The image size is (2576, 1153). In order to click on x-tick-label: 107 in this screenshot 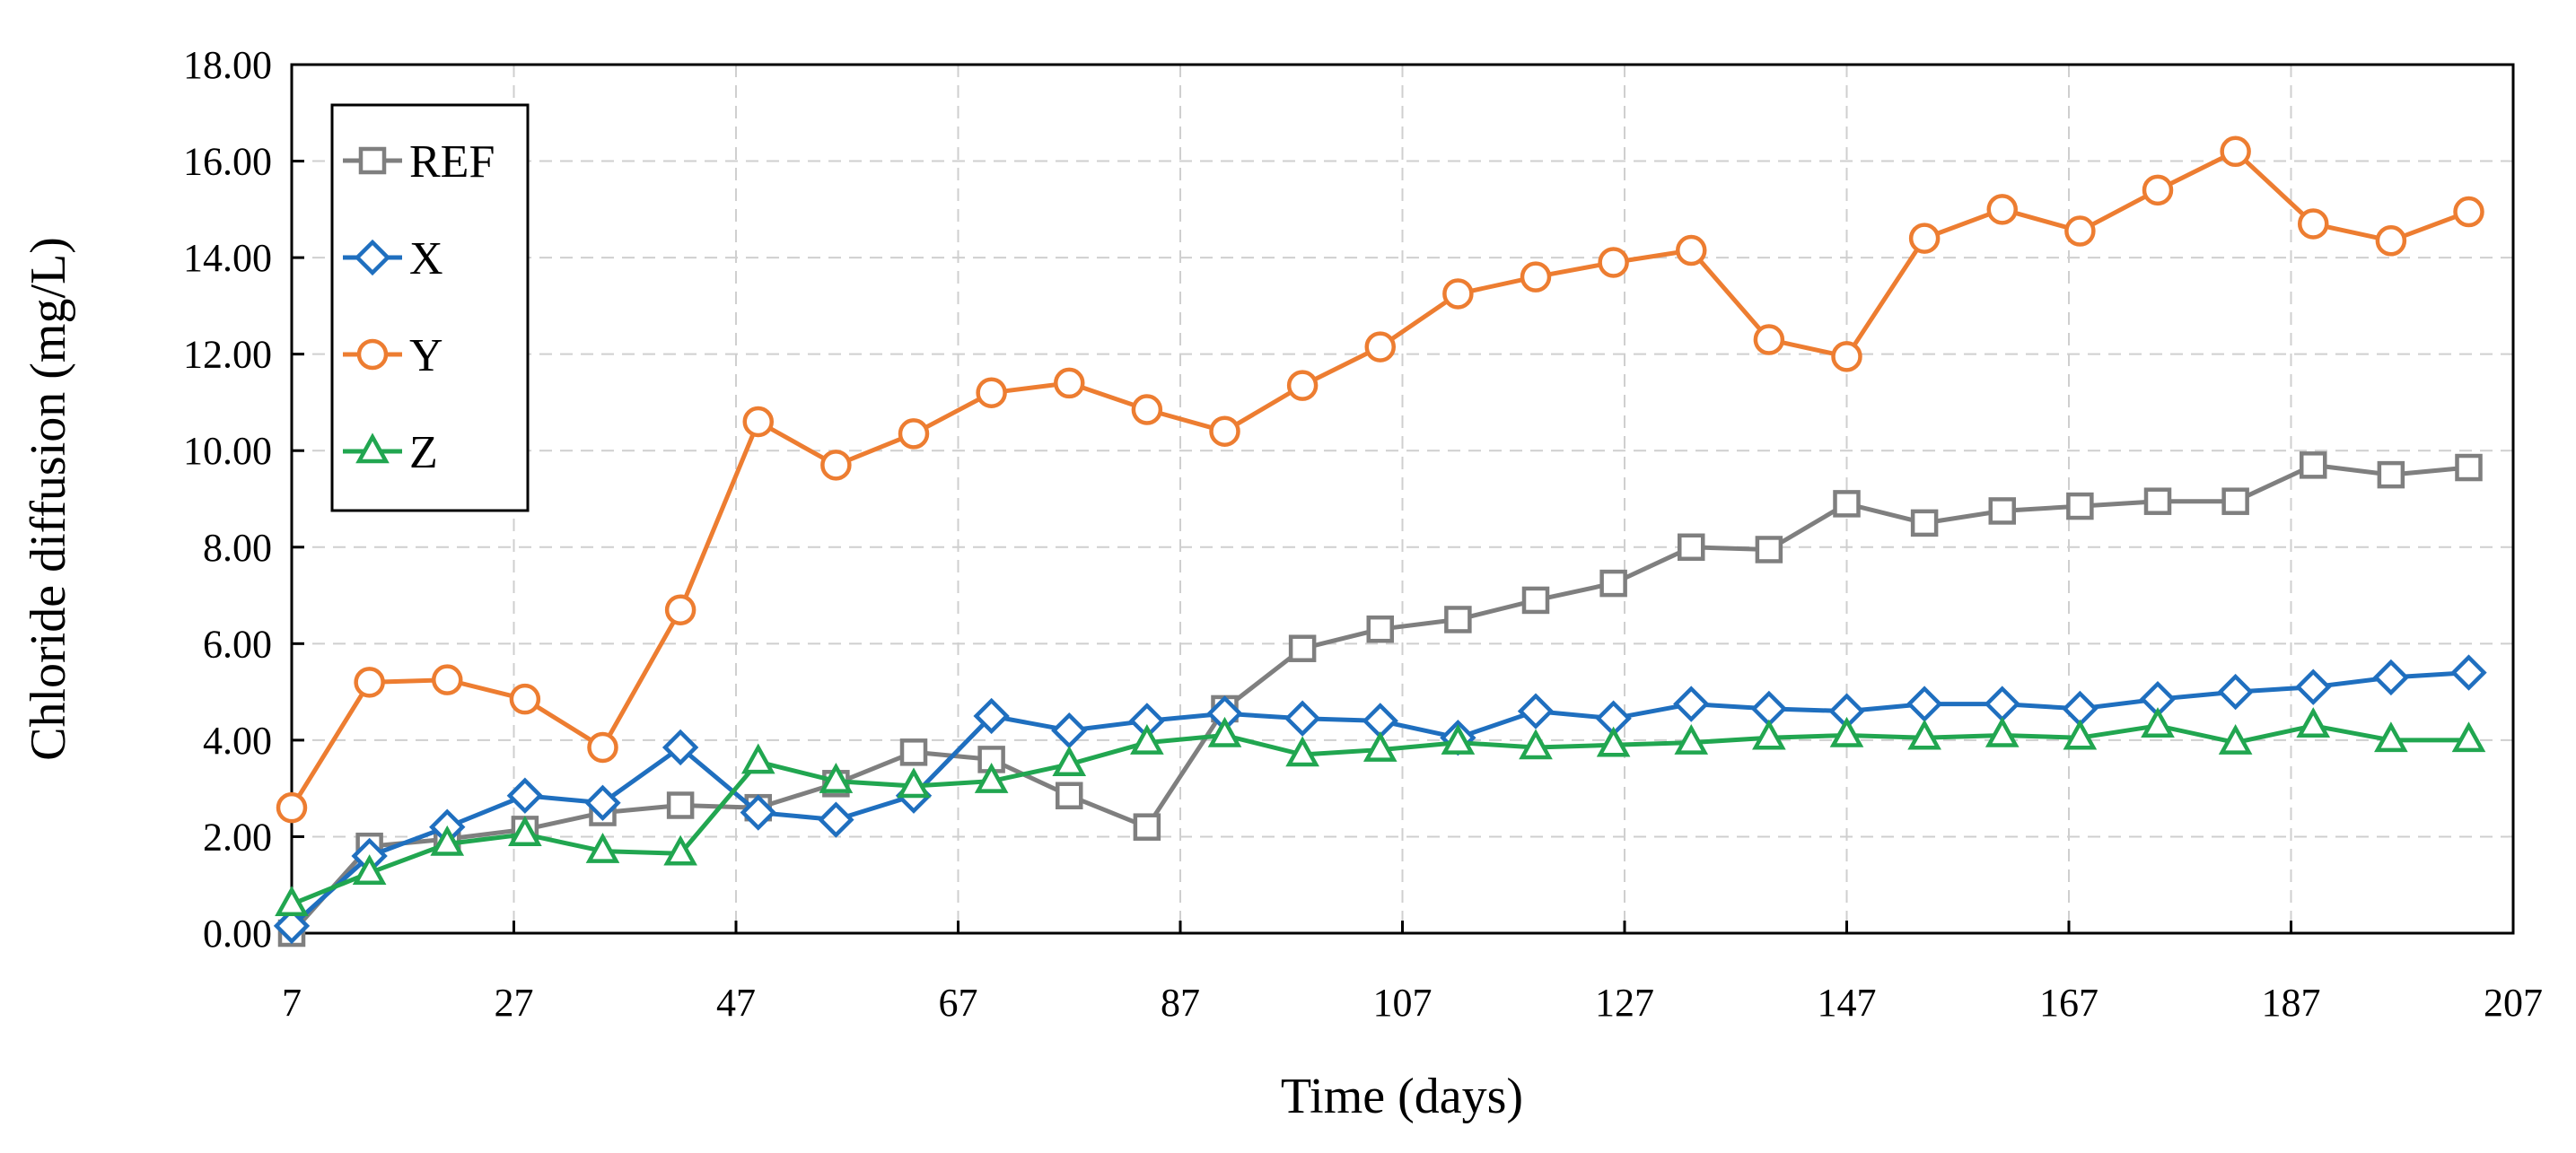, I will do `click(1403, 1003)`.